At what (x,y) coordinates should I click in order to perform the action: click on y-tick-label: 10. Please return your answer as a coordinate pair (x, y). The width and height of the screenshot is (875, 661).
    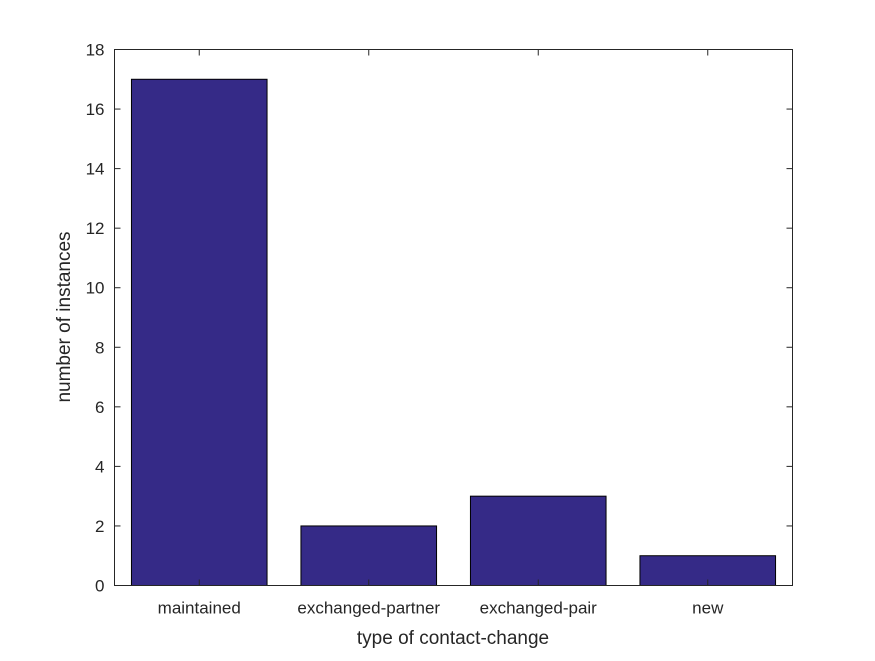
    Looking at the image, I should click on (95, 288).